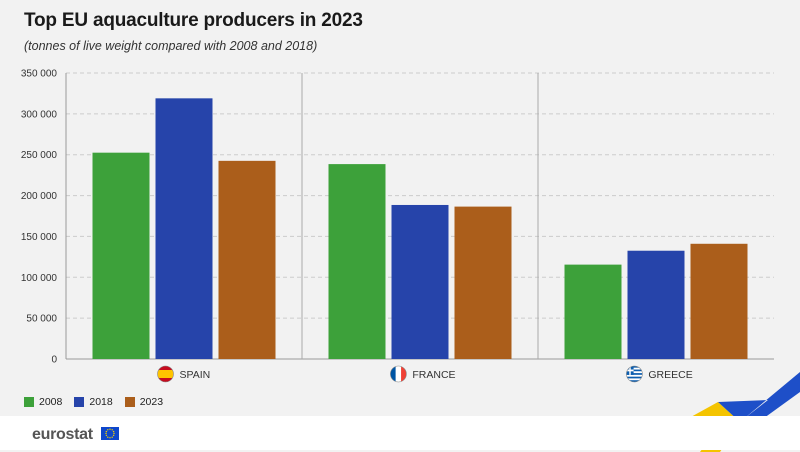 This screenshot has height=452, width=800. What do you see at coordinates (110, 433) in the screenshot?
I see `eu-flag-icon` at bounding box center [110, 433].